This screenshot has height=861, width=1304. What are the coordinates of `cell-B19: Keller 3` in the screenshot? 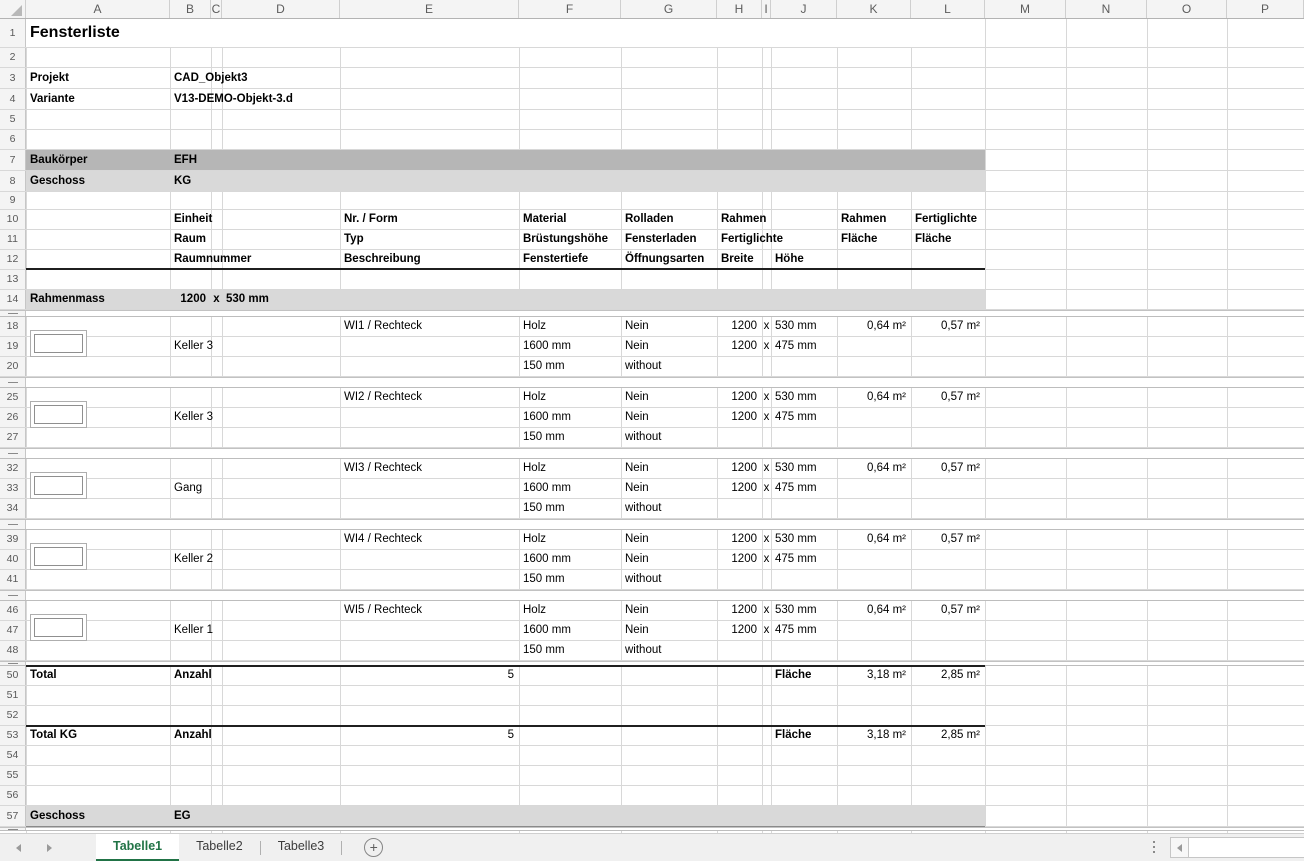 It's located at (193, 346).